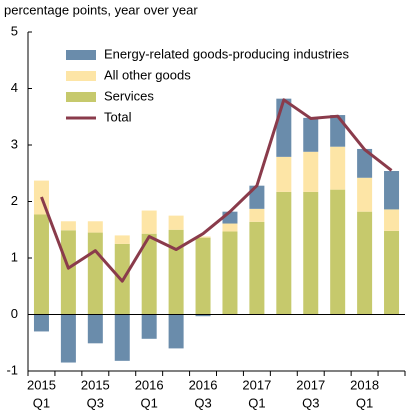 The width and height of the screenshot is (418, 419). I want to click on legend-label: Services, so click(129, 95).